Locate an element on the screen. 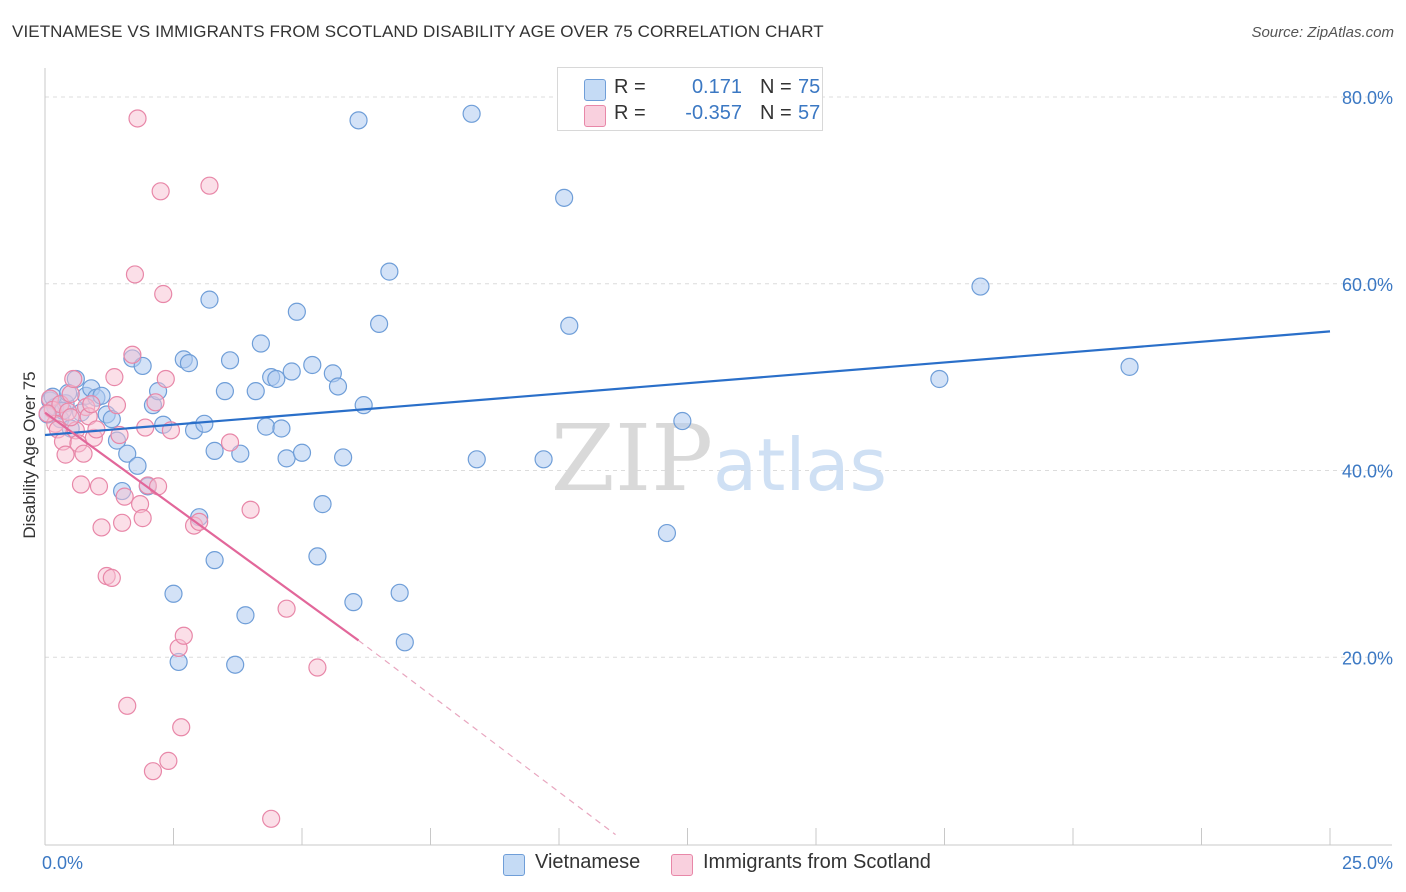  y-tick-label: 40.0% is located at coordinates (1367, 472).